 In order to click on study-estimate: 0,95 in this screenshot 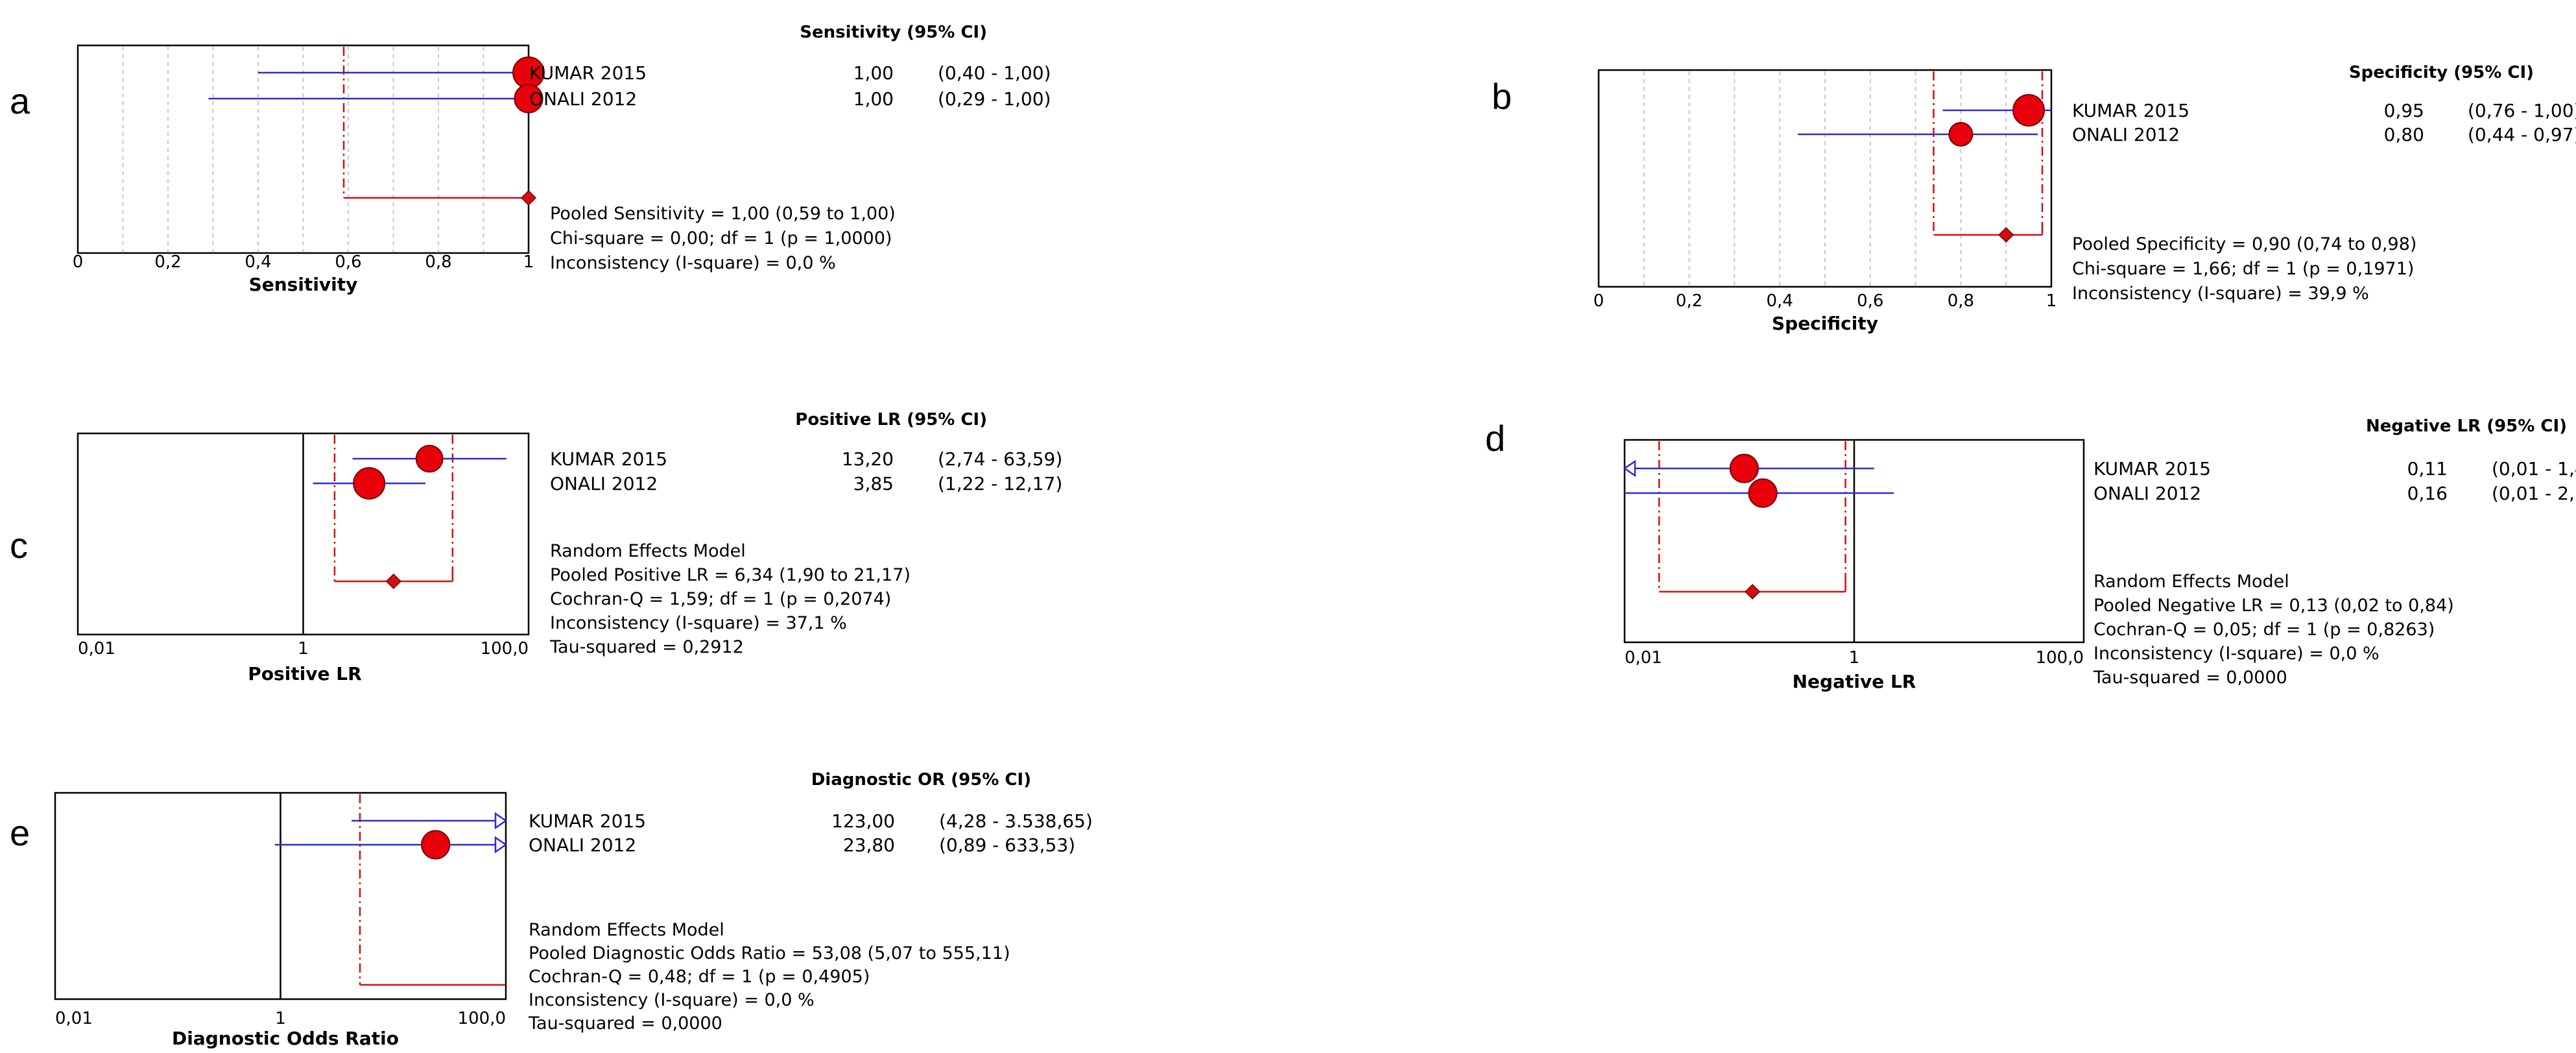, I will do `click(2404, 110)`.